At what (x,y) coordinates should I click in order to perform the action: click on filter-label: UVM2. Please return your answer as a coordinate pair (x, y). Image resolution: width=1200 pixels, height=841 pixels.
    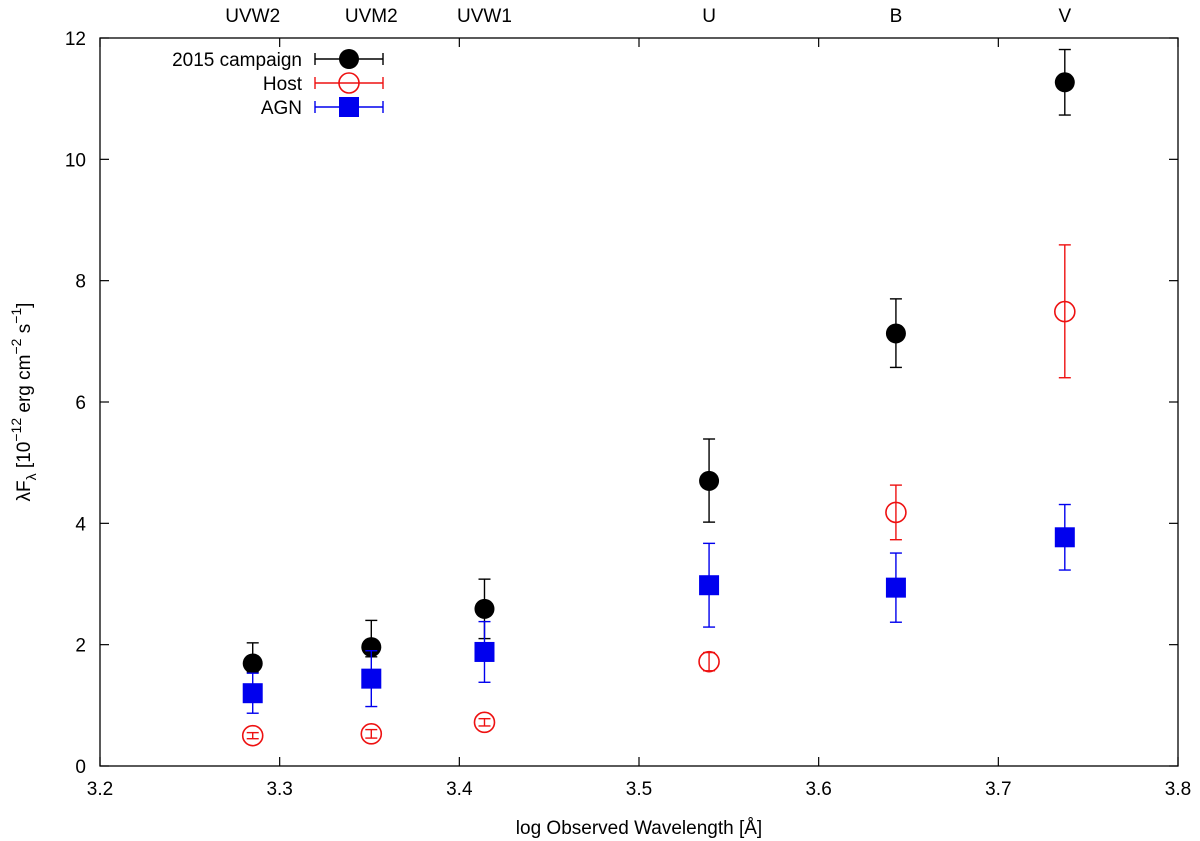
    Looking at the image, I should click on (371, 16).